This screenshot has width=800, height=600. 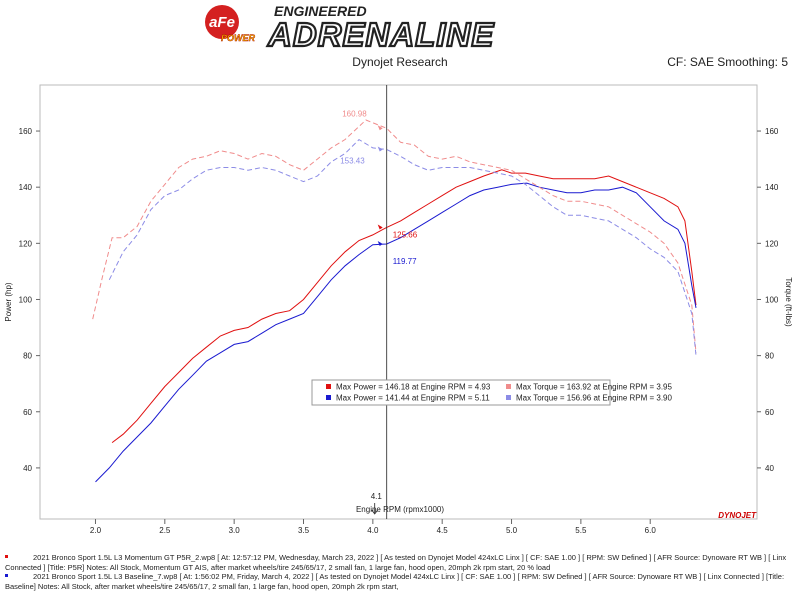 I want to click on y2-tick-label: 80, so click(x=769, y=356).